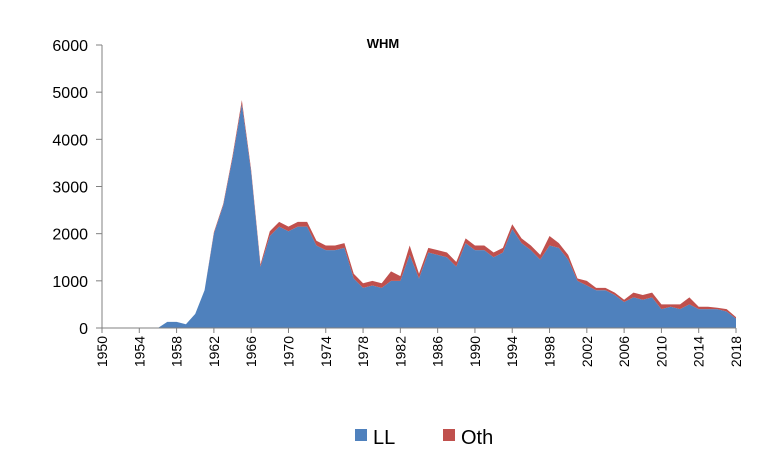 The image size is (770, 465). Describe the element at coordinates (214, 351) in the screenshot. I see `x-tick-label: 1962` at that location.